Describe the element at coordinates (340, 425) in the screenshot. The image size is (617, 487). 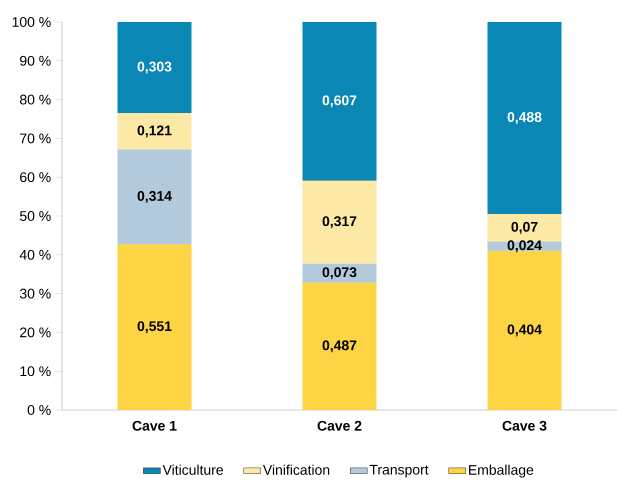
I see `x-tick-label: Cave 2` at that location.